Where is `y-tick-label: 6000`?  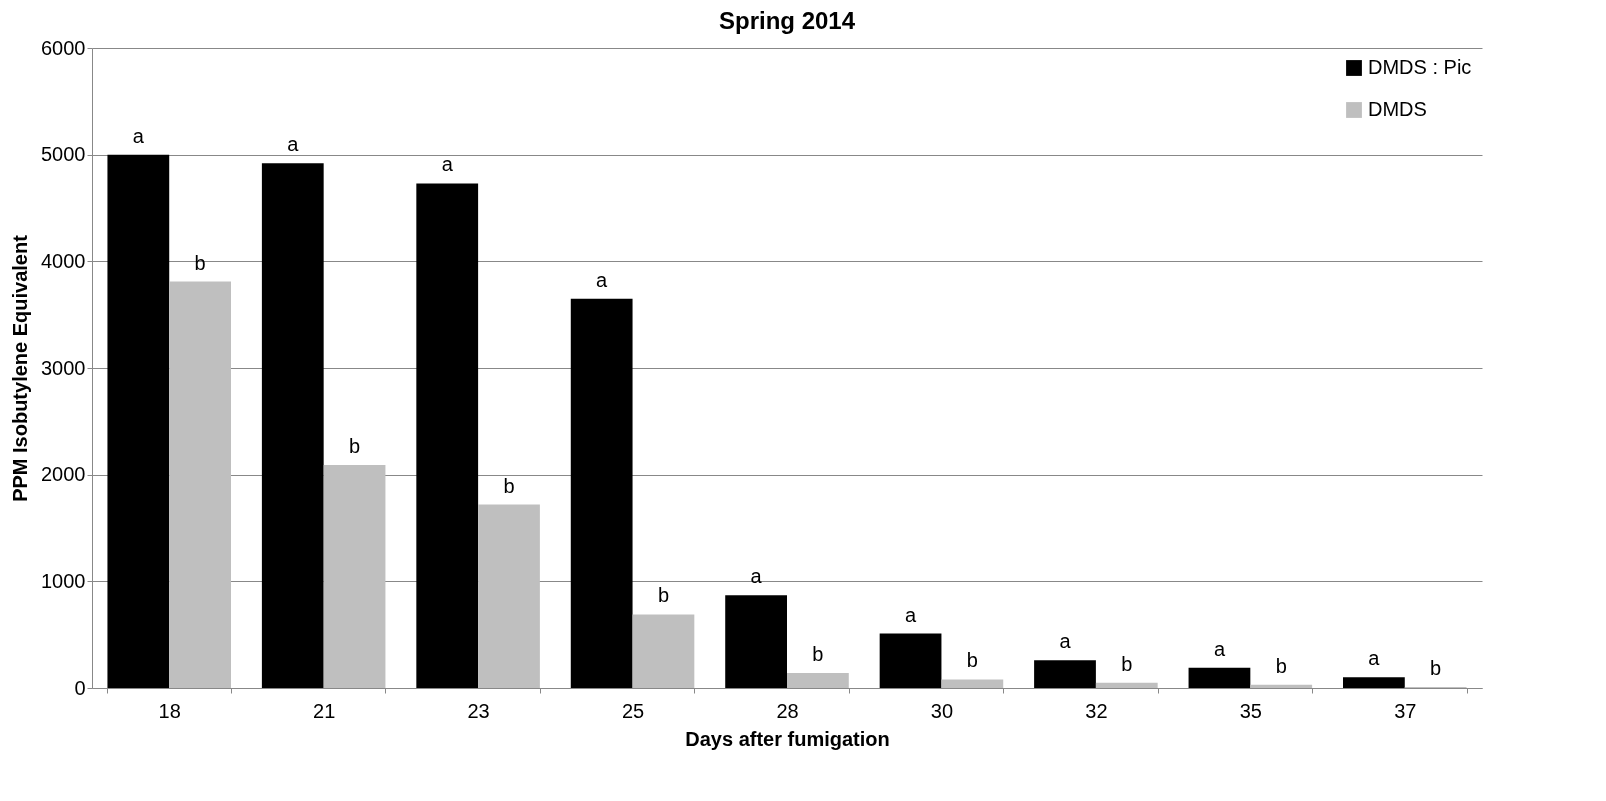 y-tick-label: 6000 is located at coordinates (63, 47).